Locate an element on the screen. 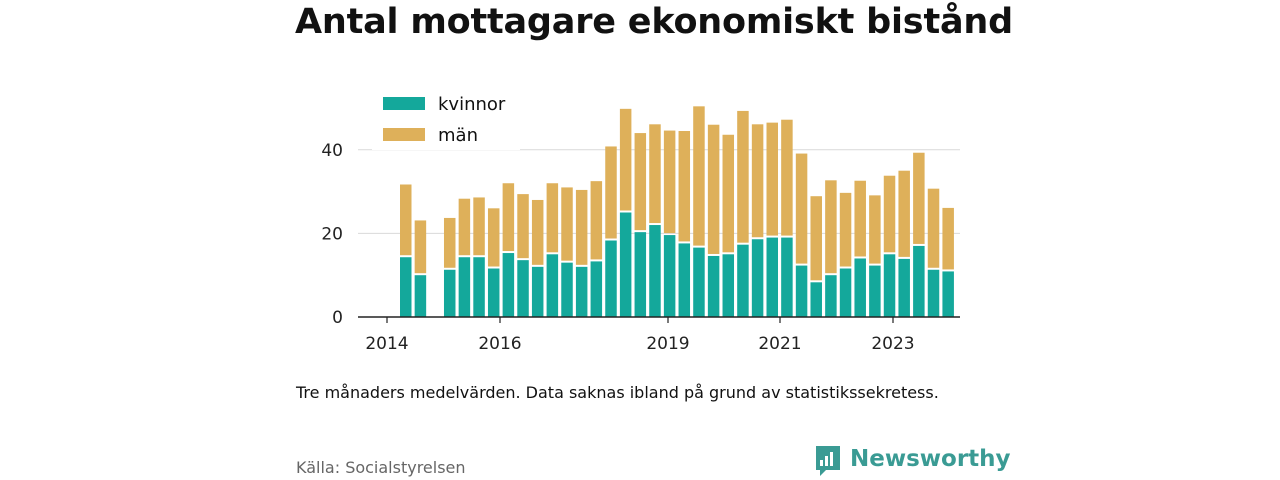  x-axis: 2014 2016 2019 2021 2023 is located at coordinates (659, 335).